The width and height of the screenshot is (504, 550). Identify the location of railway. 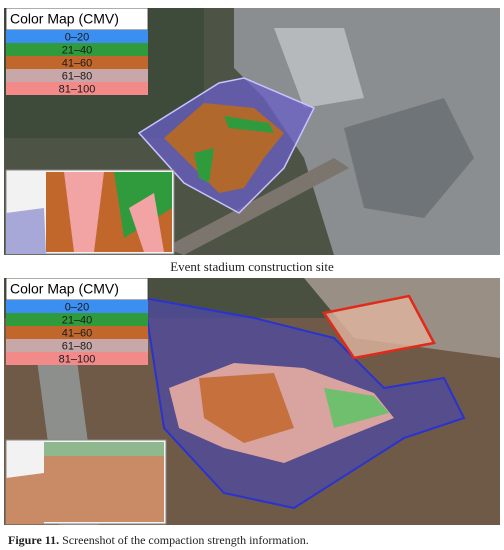
(256, 206).